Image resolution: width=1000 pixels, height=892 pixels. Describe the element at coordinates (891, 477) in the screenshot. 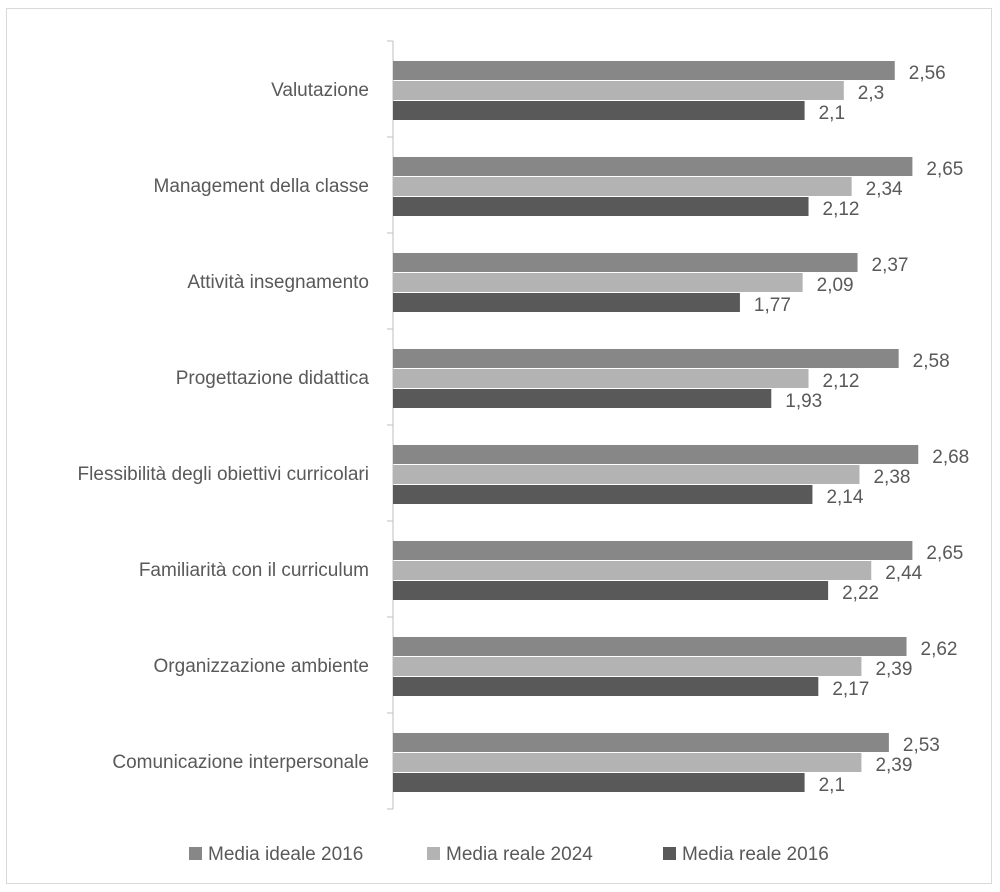

I see `data-label: 2,38` at that location.